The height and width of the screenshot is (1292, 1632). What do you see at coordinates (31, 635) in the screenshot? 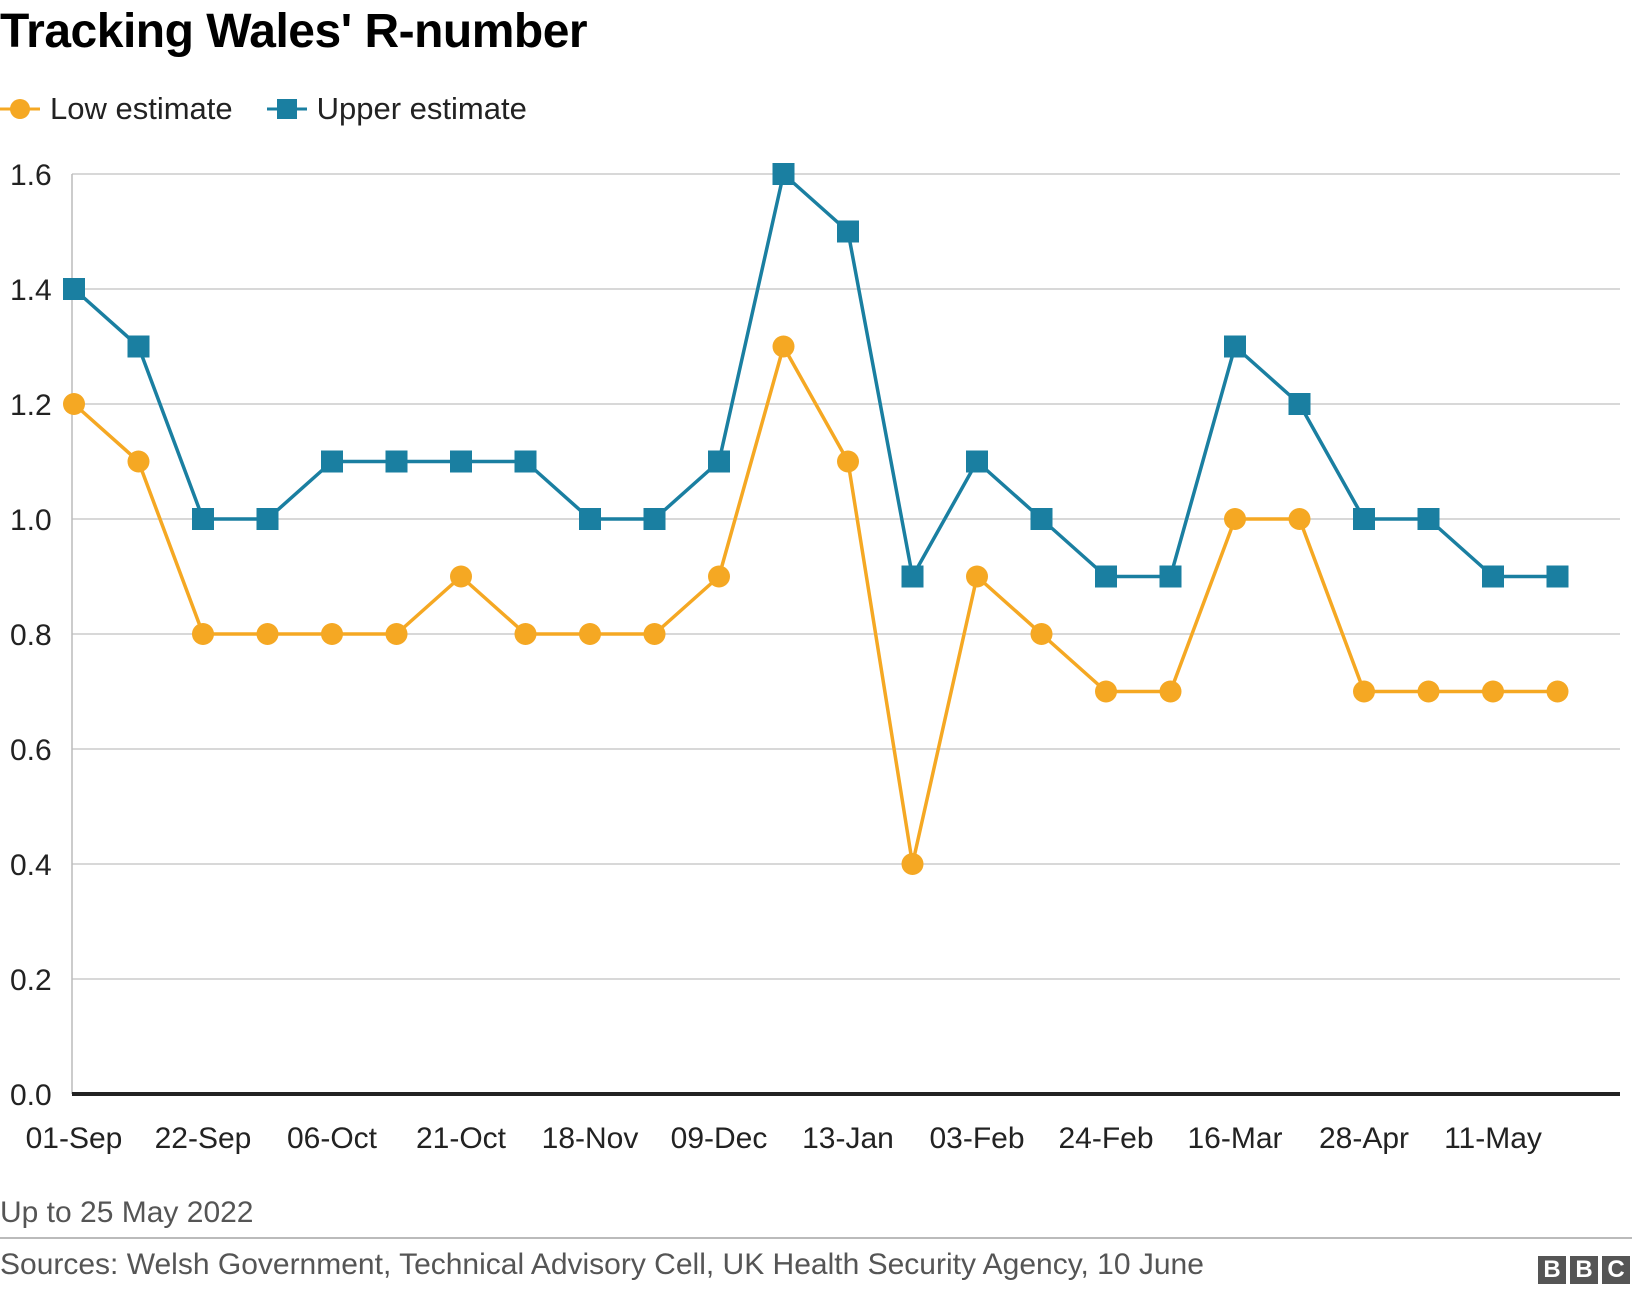
I see `y-tick-label: 0.8` at bounding box center [31, 635].